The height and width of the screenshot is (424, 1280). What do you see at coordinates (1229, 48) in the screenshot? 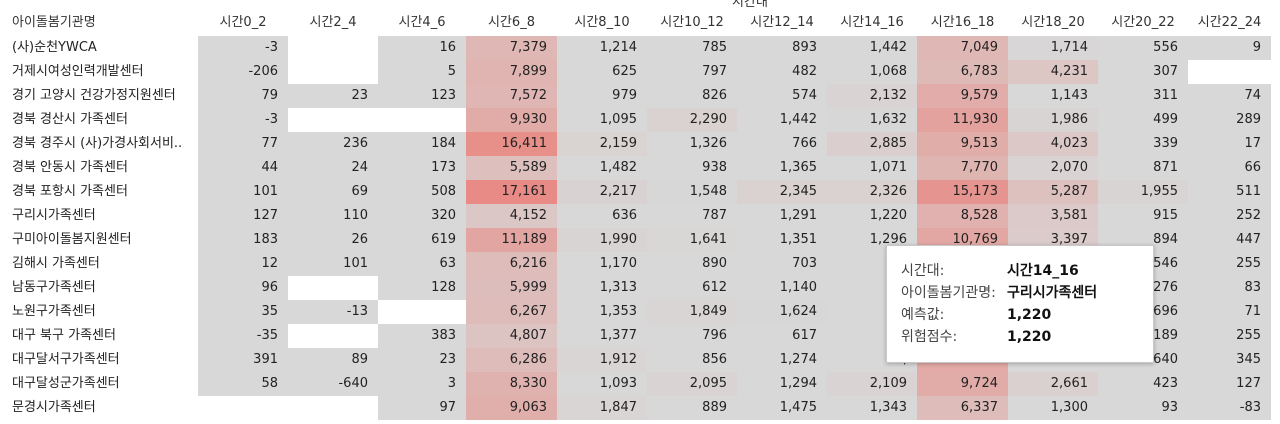
I see `heatmap-cell: 9` at bounding box center [1229, 48].